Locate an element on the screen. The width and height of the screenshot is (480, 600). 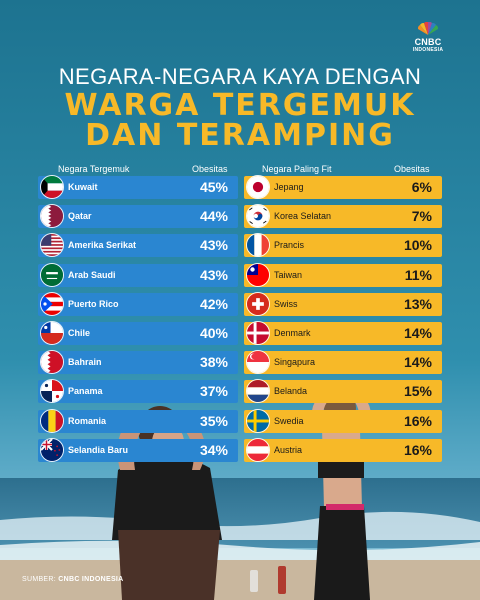
country-name: Panama is located at coordinates (85, 391).